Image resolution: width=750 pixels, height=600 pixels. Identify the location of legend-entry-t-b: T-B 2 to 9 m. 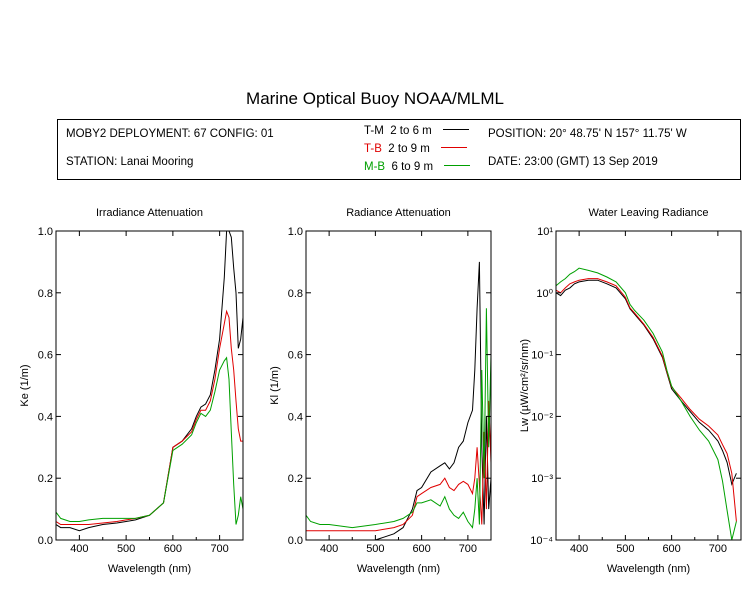
(416, 149).